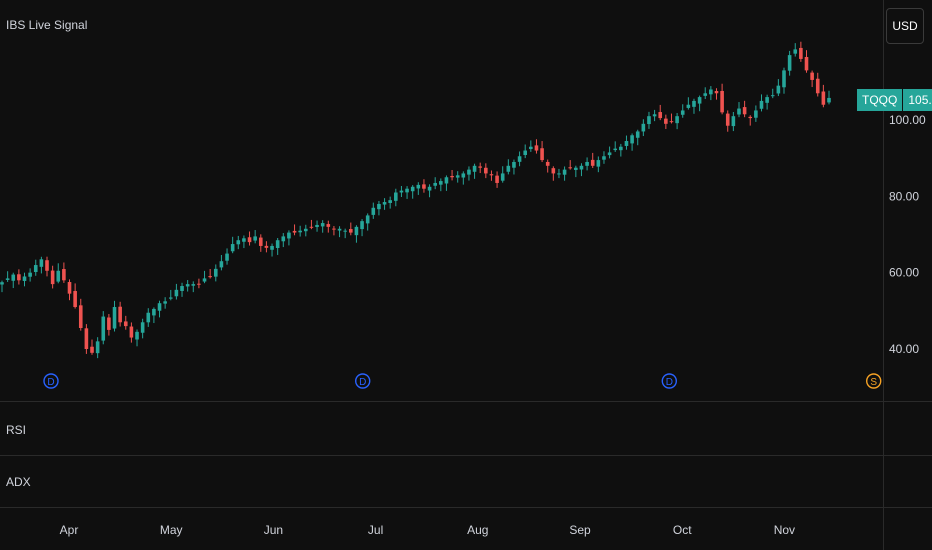  I want to click on adx-pane-label: ADX, so click(18, 482).